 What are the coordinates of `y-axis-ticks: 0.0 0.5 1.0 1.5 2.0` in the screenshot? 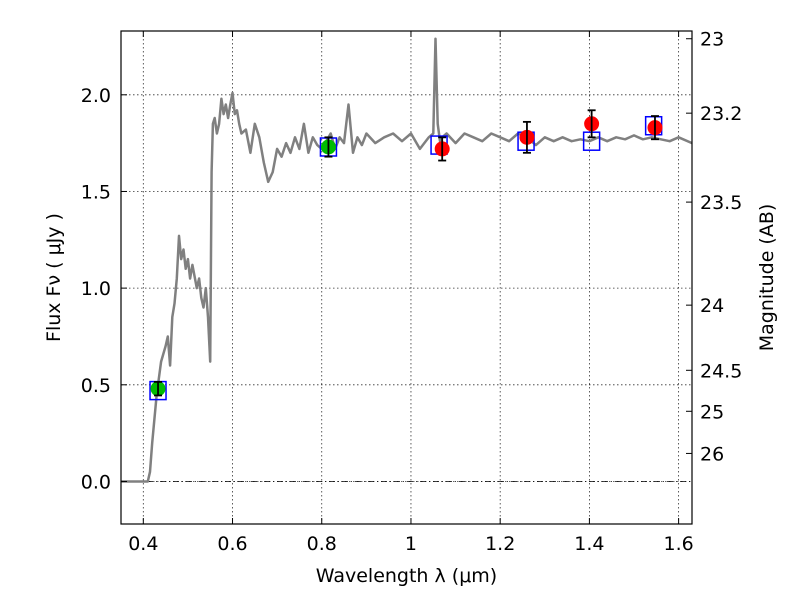 It's located at (104, 289).